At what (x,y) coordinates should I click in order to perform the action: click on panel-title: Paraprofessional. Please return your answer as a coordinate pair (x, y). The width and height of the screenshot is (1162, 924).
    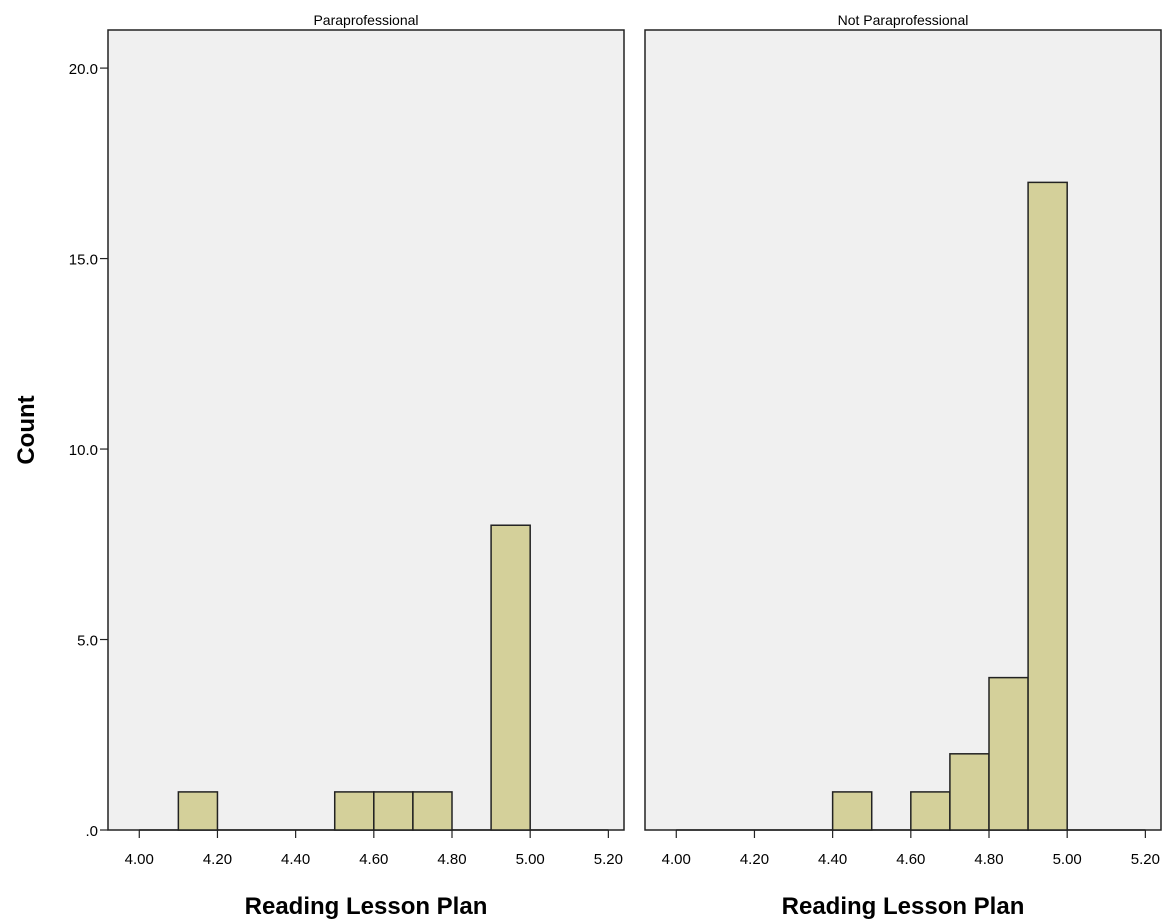
    Looking at the image, I should click on (365, 20).